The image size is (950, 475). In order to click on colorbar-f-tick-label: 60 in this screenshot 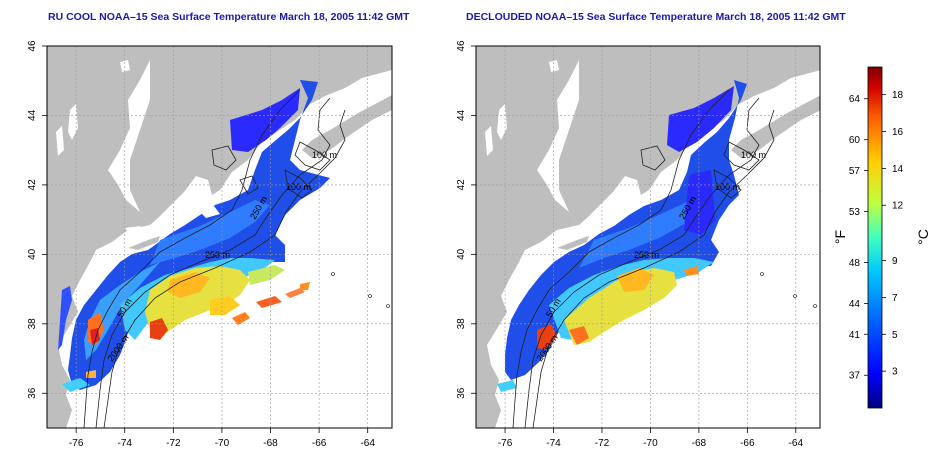, I will do `click(855, 140)`.